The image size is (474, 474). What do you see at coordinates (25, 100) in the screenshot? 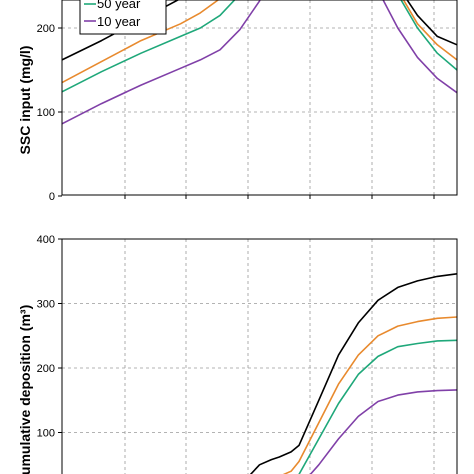
I see `top-y-axis-label: SSC input (mg/l)` at bounding box center [25, 100].